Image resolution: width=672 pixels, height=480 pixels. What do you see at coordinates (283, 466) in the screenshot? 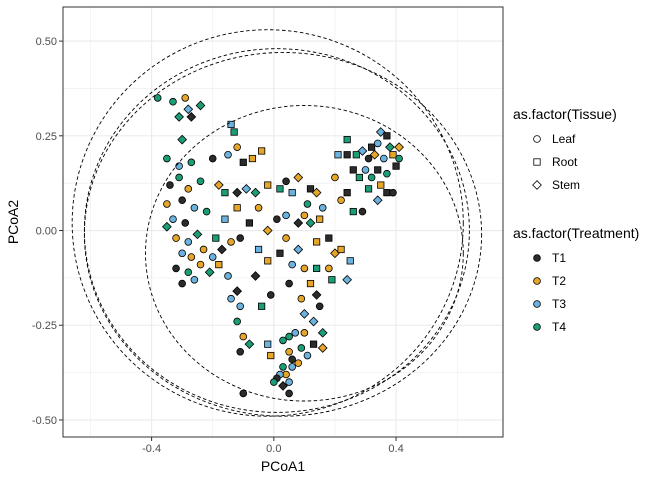
I see `x-axis-title: PCoA1` at bounding box center [283, 466].